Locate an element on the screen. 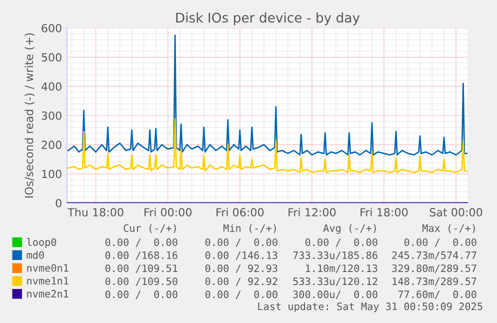 This screenshot has height=323, width=497. y-tick-label: 600 is located at coordinates (52, 28).